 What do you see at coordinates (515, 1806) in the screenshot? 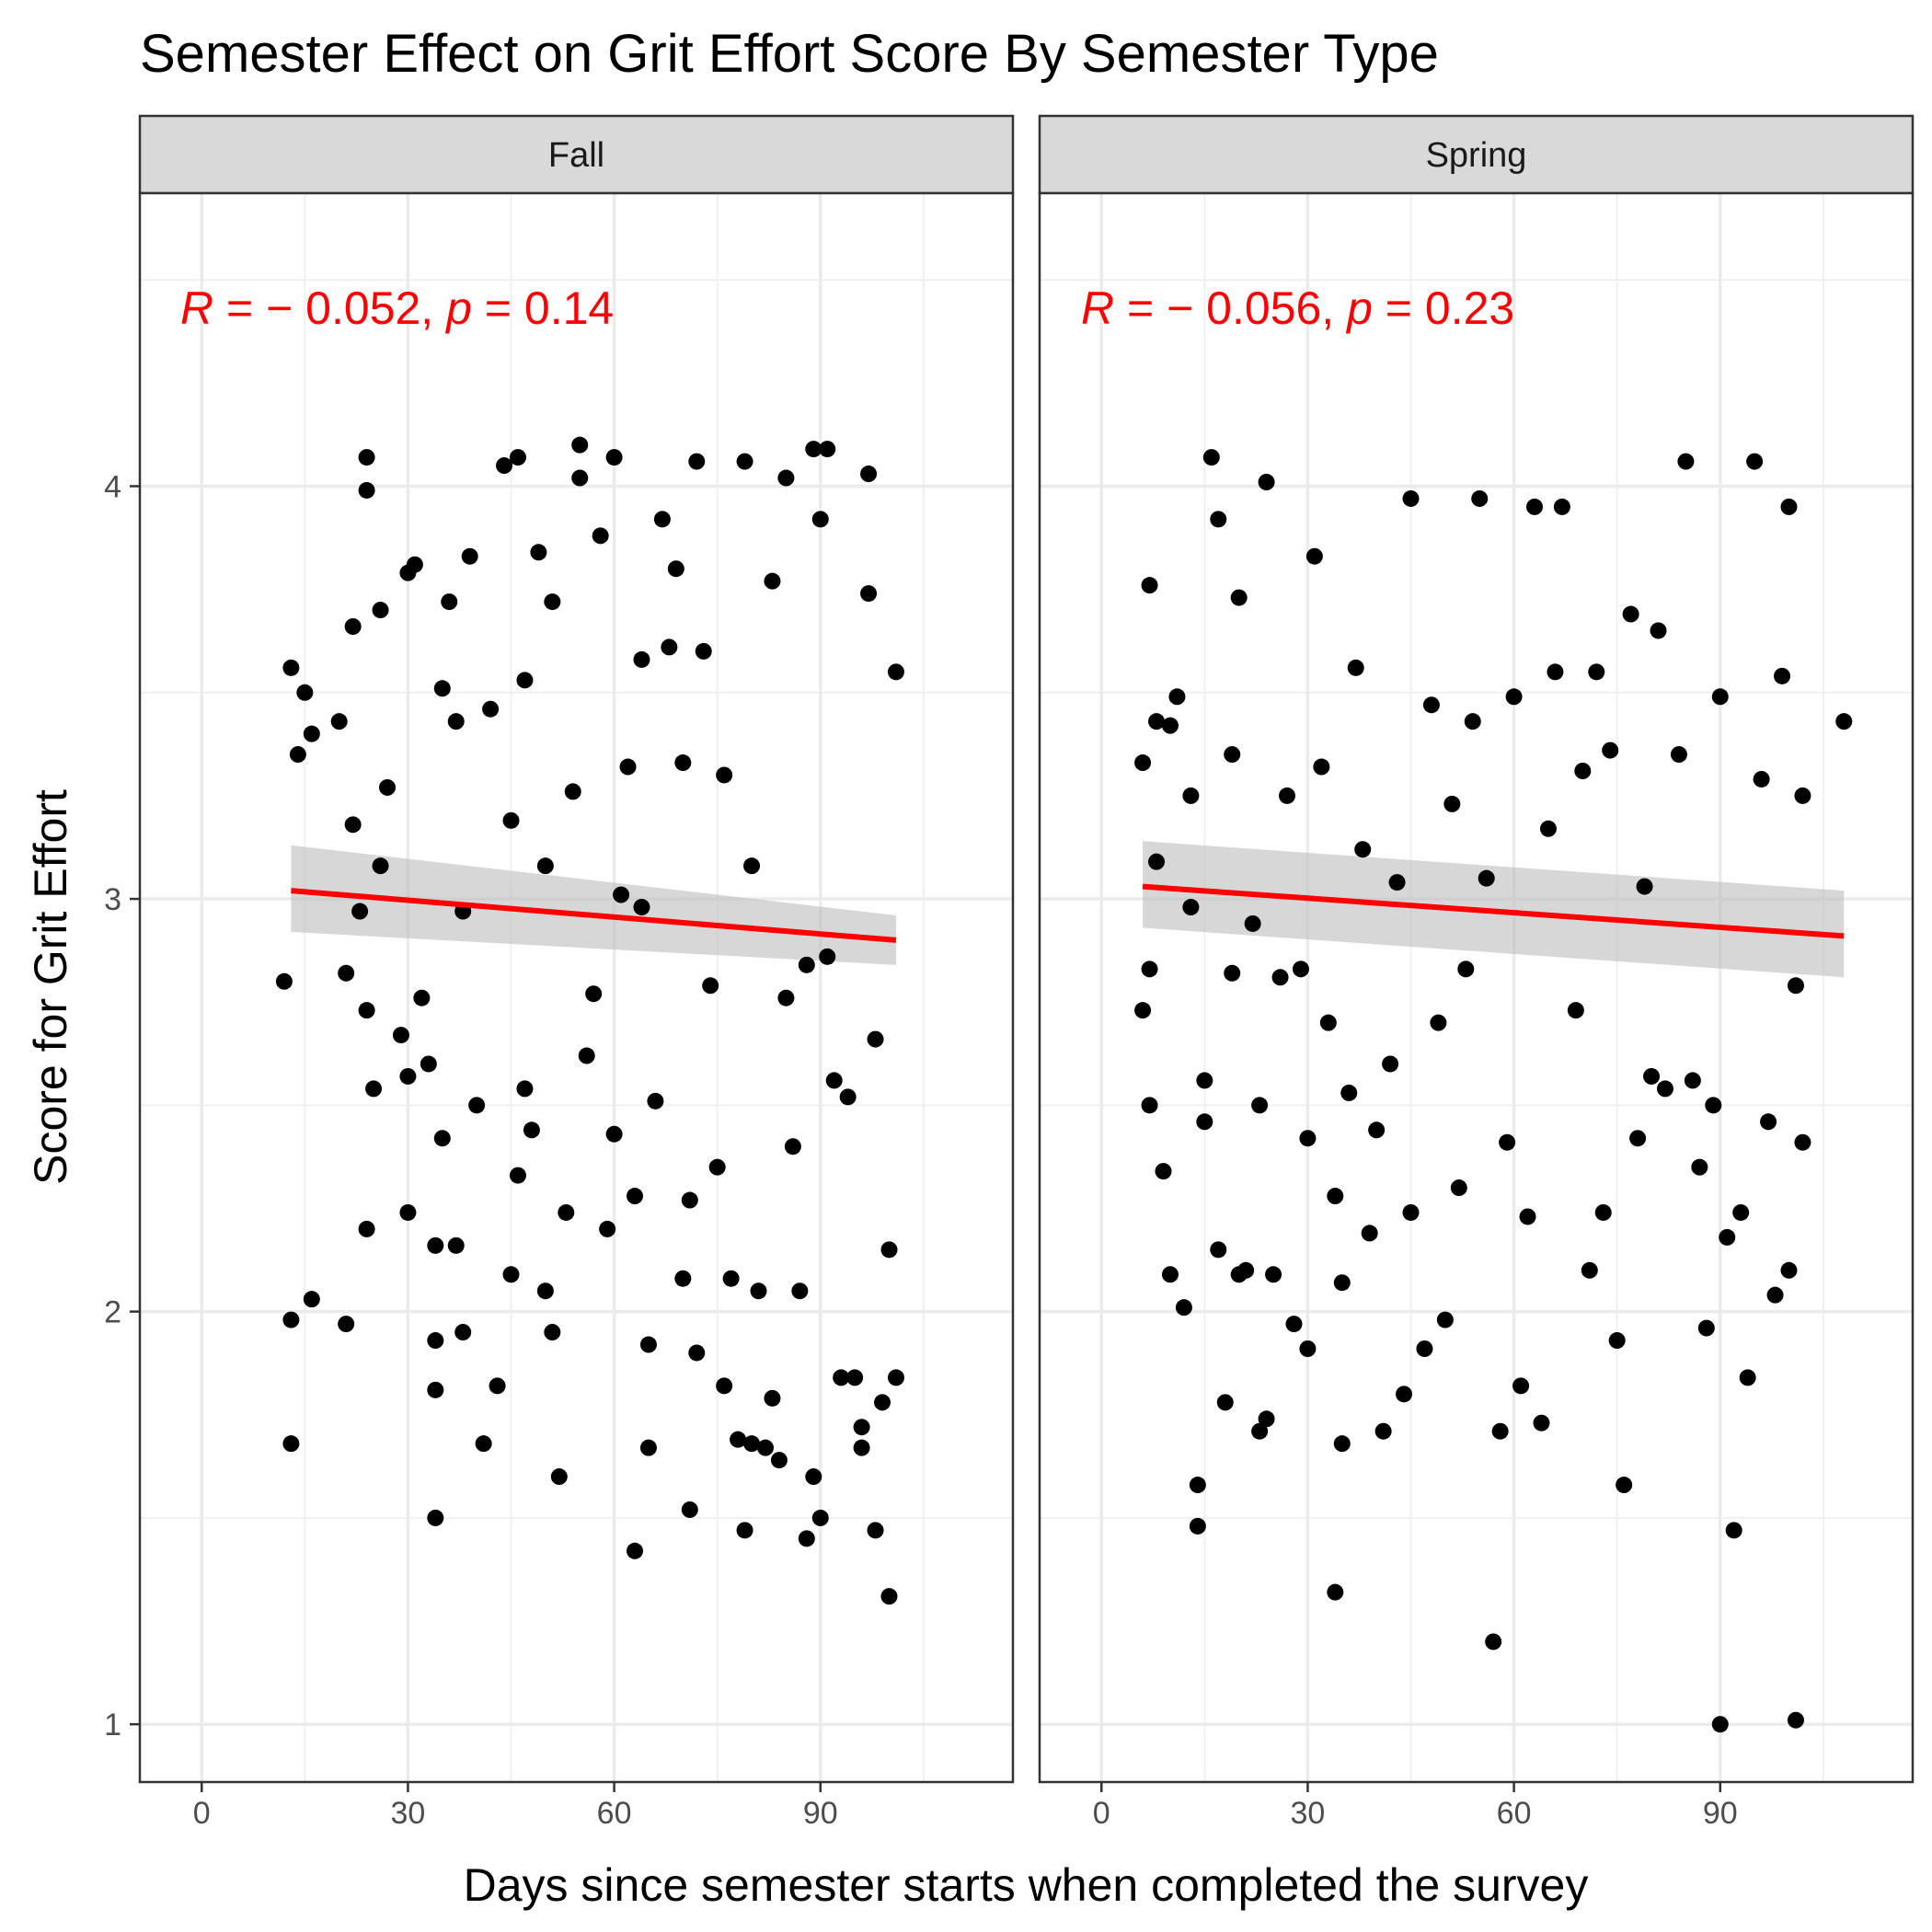
I see `x-axis-fall: 0 30 60 90` at bounding box center [515, 1806].